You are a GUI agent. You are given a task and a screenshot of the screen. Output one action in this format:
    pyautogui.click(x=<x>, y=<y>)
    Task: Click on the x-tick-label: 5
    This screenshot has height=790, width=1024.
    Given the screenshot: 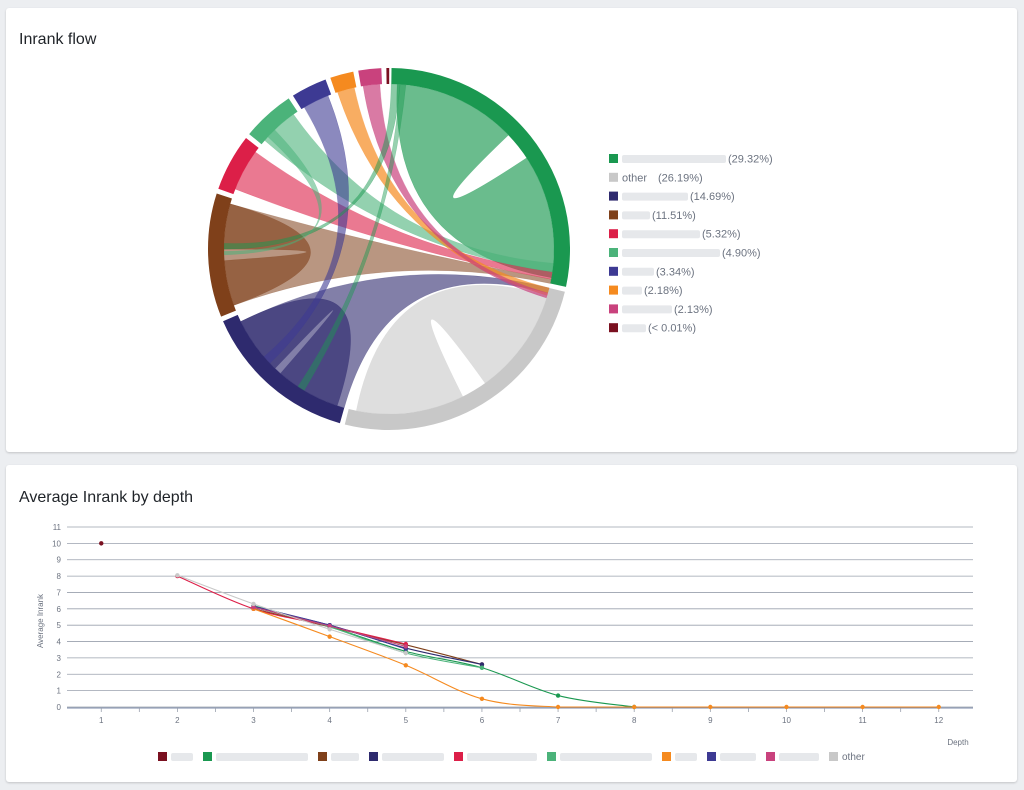 What is the action you would take?
    pyautogui.click(x=406, y=720)
    